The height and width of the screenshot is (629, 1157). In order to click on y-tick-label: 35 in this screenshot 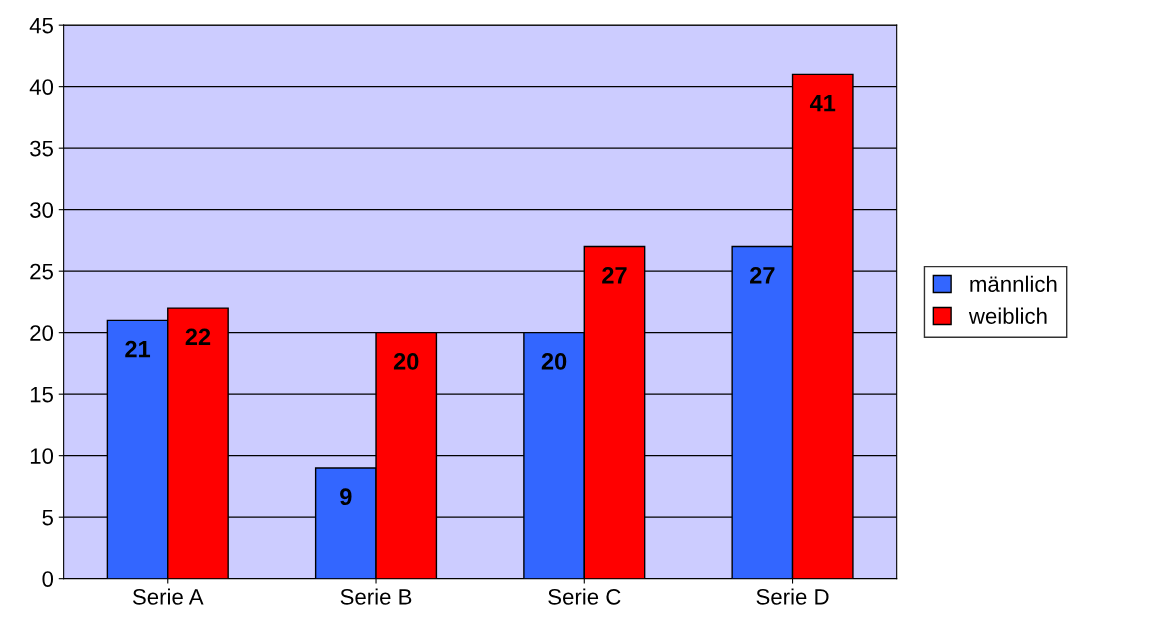, I will do `click(41, 148)`.